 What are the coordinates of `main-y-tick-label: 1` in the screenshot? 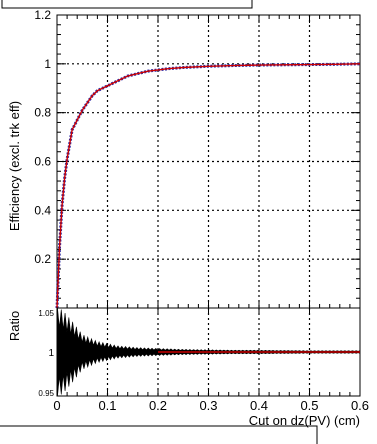 It's located at (47, 64).